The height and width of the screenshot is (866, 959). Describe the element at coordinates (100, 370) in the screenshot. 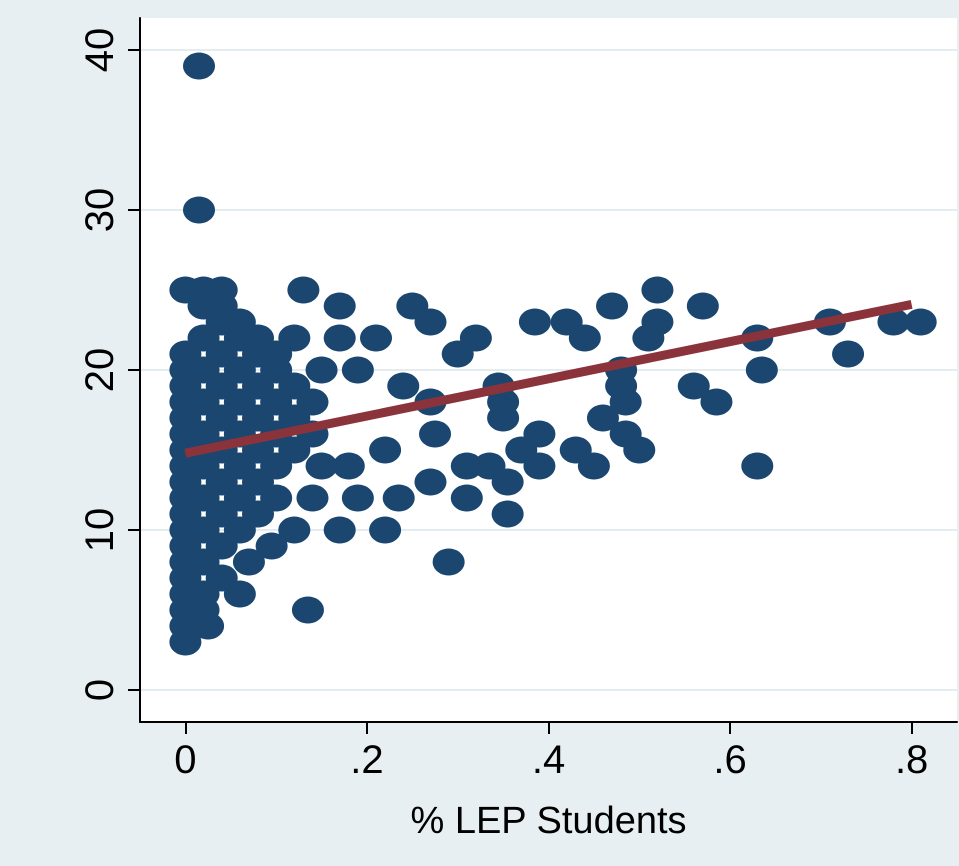

I see `y-tick-label: 20` at that location.